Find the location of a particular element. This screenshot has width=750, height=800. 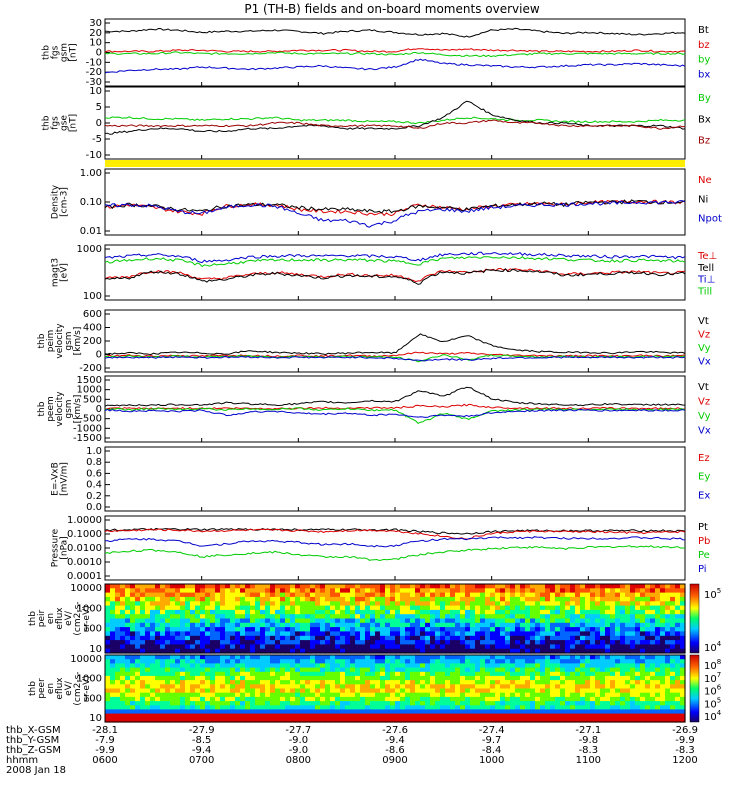

series-Bt is located at coordinates (395, 32).